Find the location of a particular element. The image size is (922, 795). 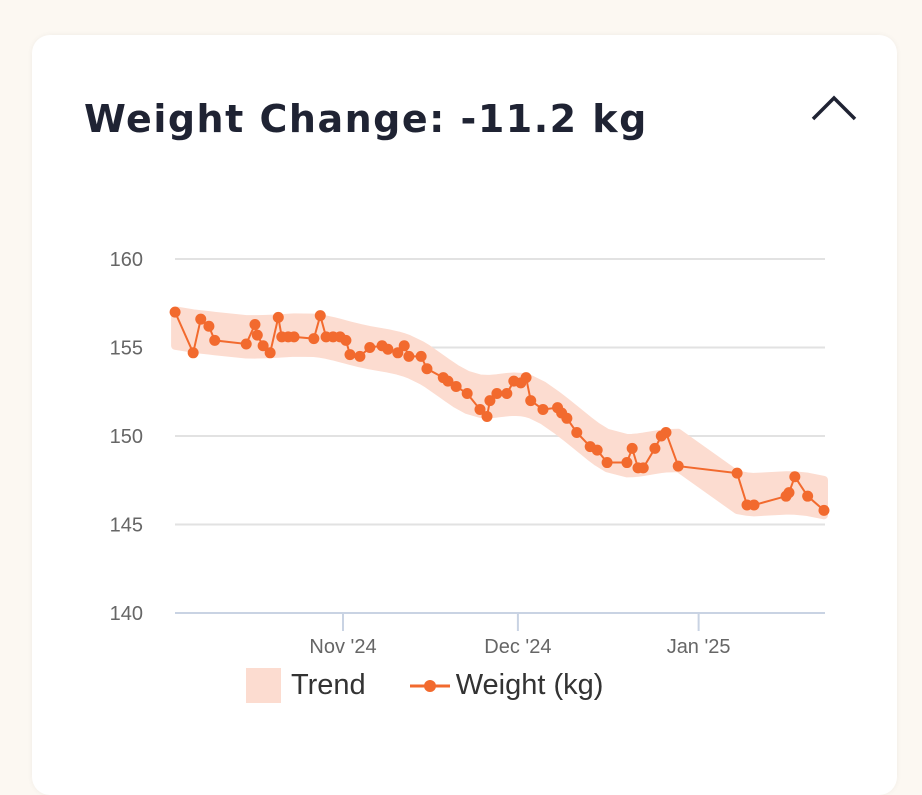

legend-item-weight: Weight (kg) is located at coordinates (506, 685).